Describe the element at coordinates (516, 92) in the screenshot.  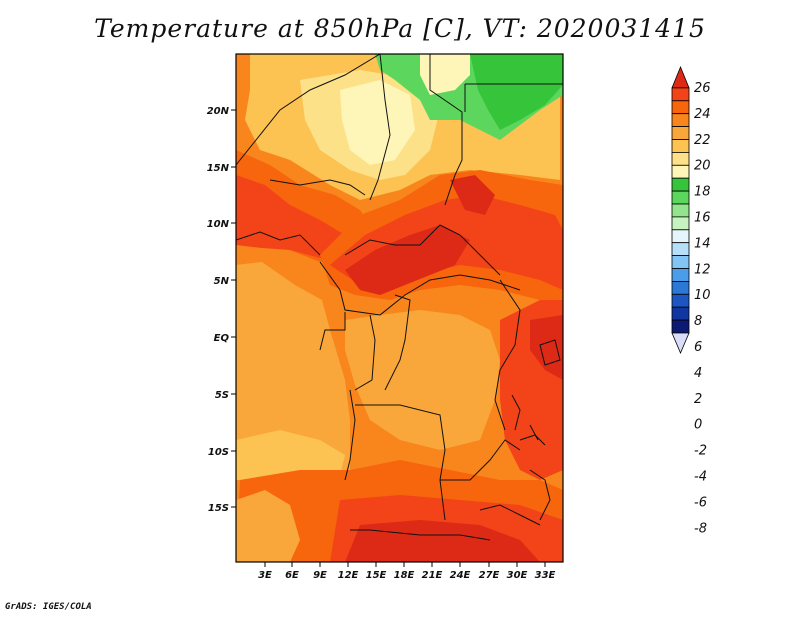
I see `north-dark-green-region` at that location.